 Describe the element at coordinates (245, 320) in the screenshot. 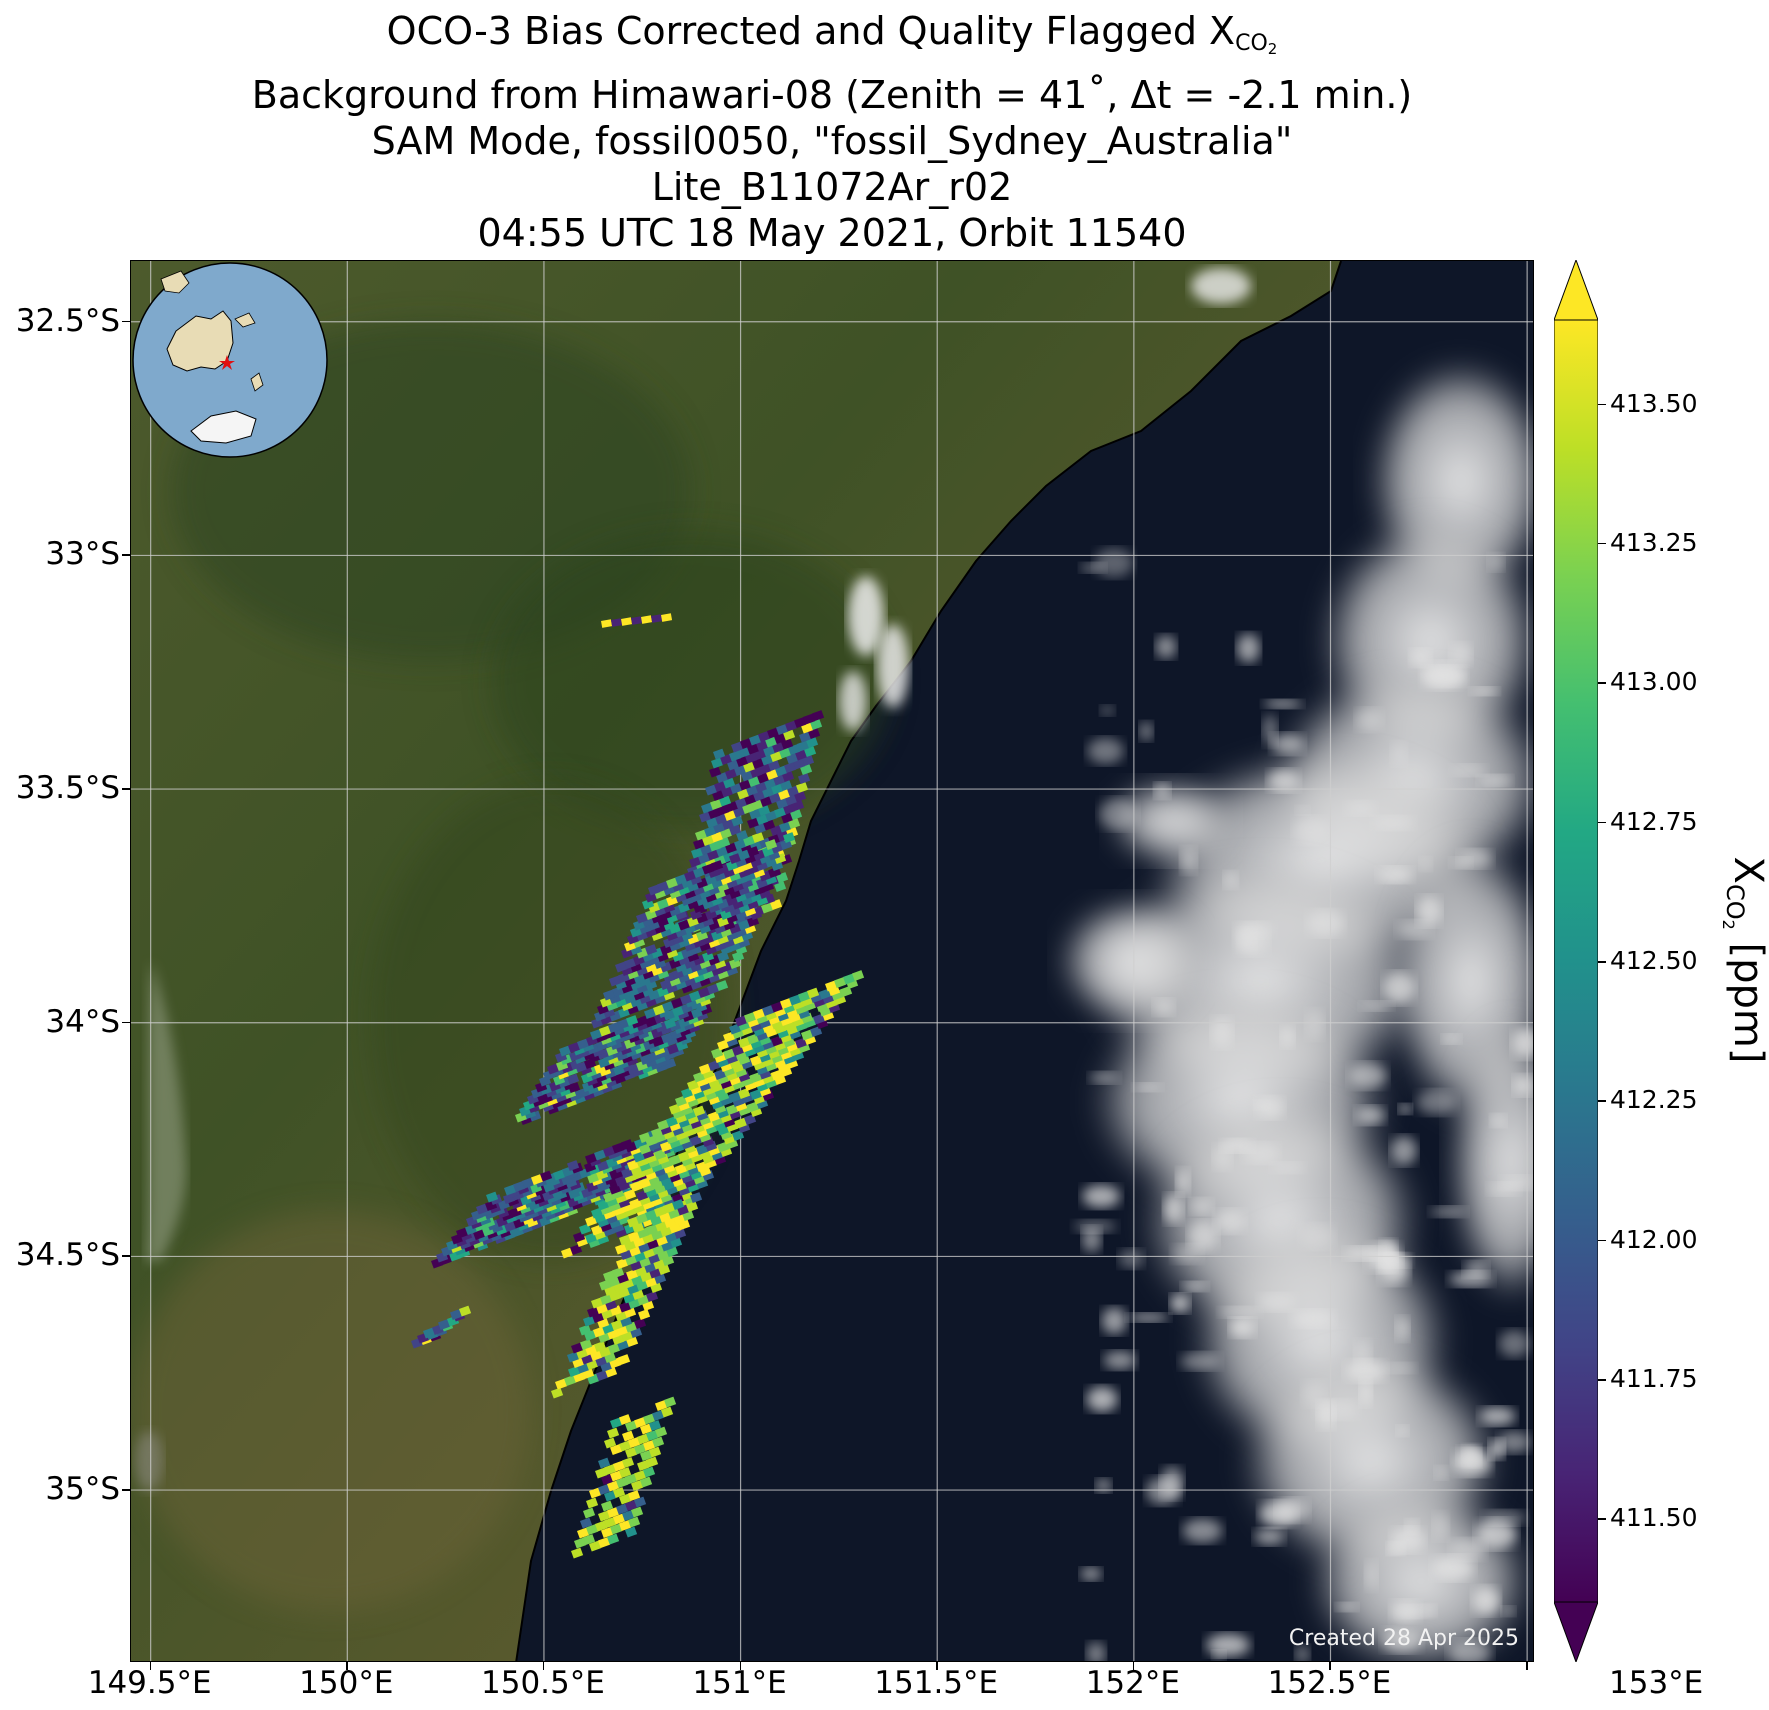

I see `newguinea-shape` at that location.